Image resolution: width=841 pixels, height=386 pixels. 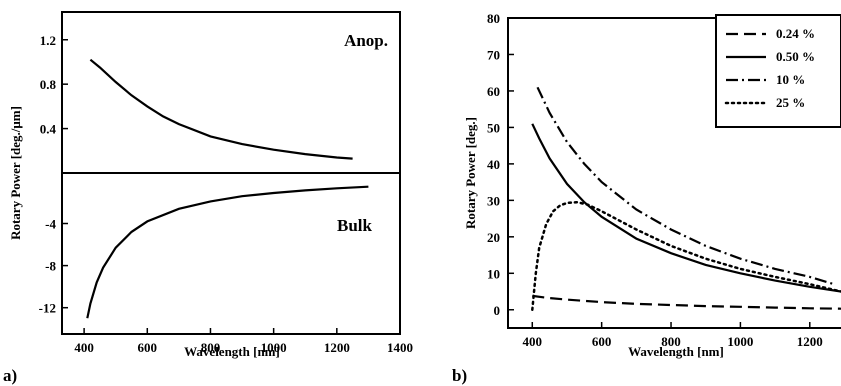 I want to click on panel-b-x-axis-title: Wavelength [nm], so click(x=676, y=351).